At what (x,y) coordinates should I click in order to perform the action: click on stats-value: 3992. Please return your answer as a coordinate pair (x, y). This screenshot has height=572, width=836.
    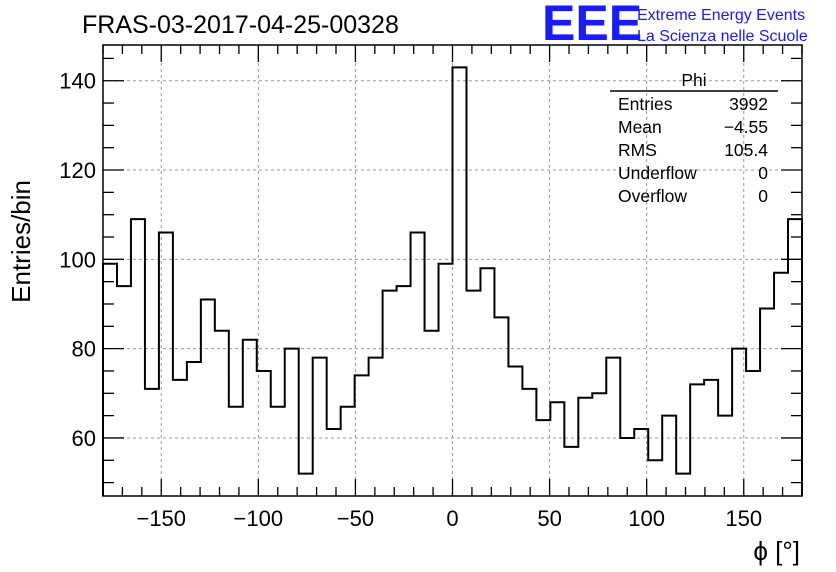
    Looking at the image, I should click on (748, 104).